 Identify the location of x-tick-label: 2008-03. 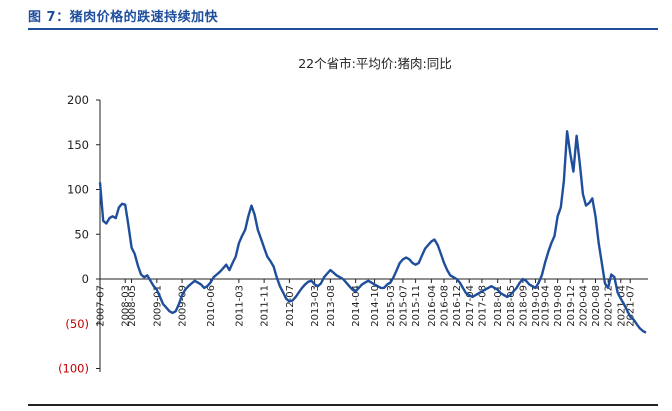
(126, 306).